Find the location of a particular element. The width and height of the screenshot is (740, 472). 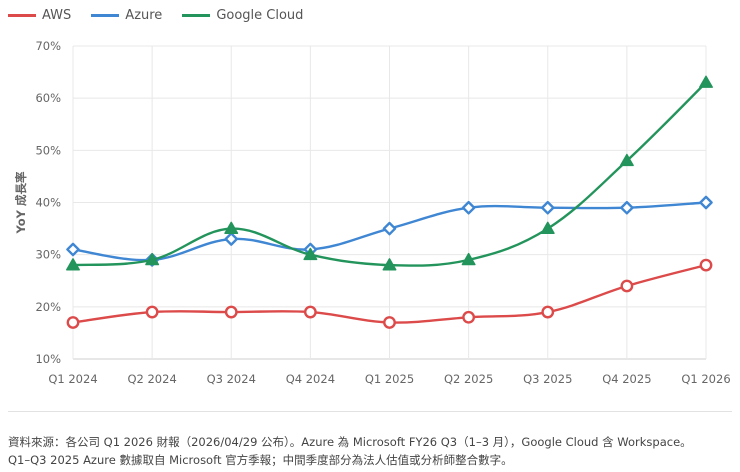

x-tick-label: Q1 2024 is located at coordinates (72, 379).